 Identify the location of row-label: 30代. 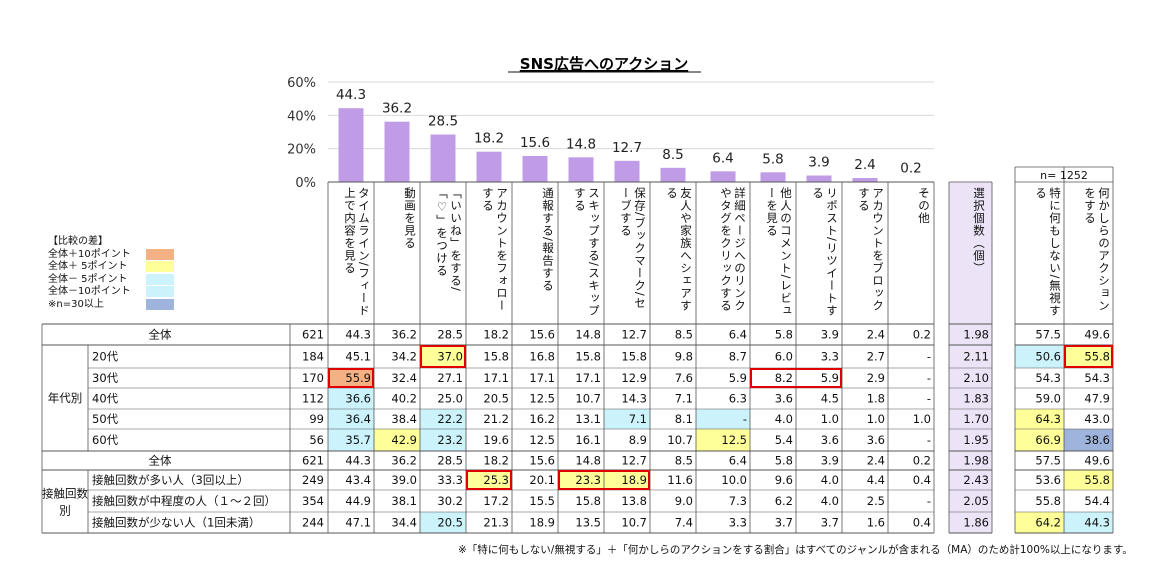
(105, 378).